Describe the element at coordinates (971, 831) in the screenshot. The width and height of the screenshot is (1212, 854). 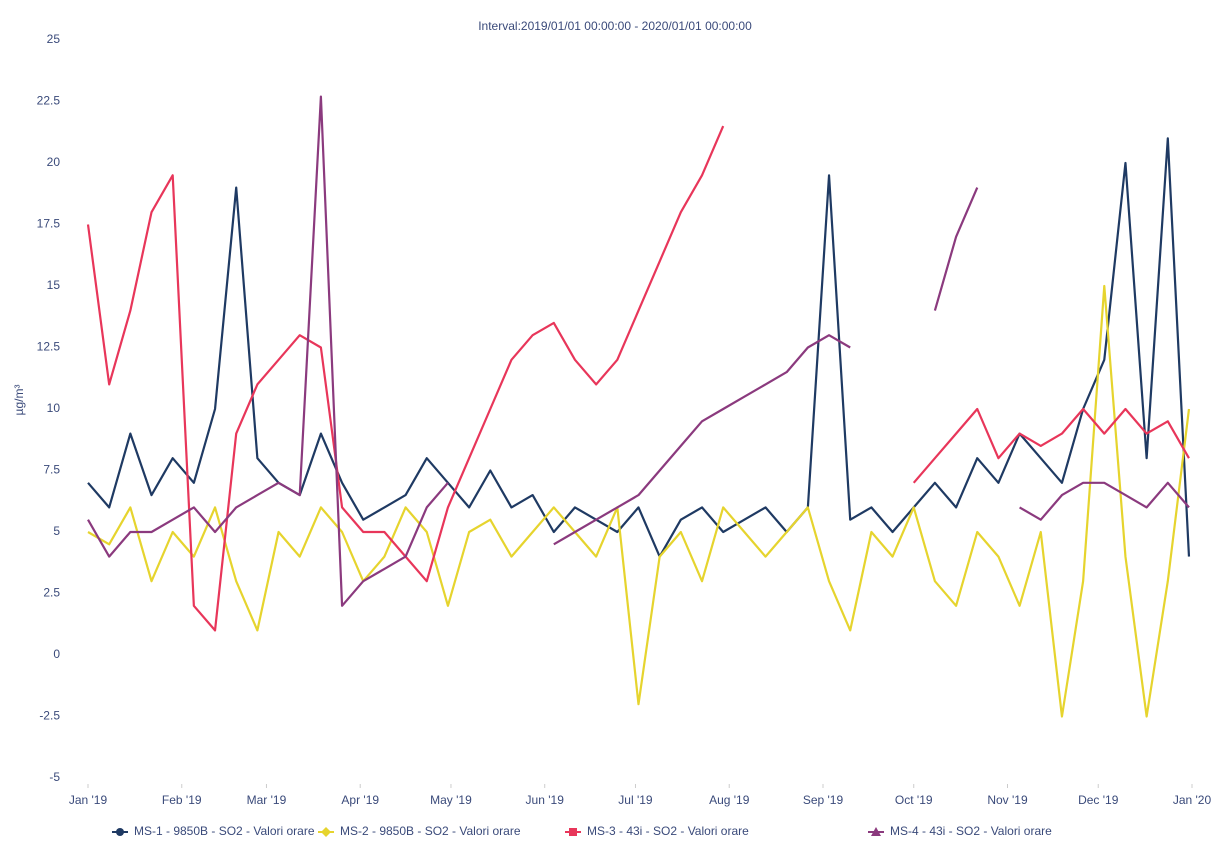
I see `legend-label: MS-4 - 43i - SO2 - Valori orare` at that location.